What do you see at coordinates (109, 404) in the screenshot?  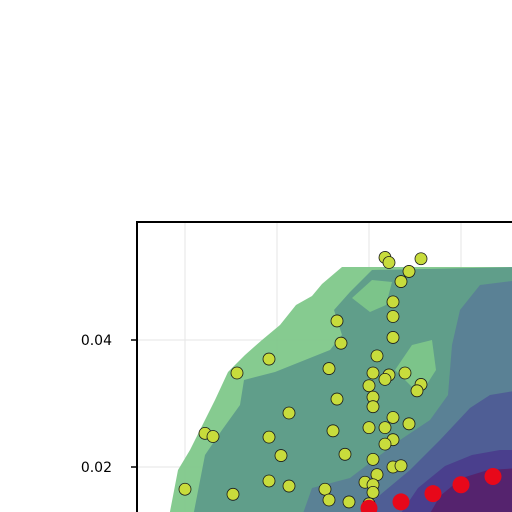 I see `y-axis: 0.02 0.04` at bounding box center [109, 404].